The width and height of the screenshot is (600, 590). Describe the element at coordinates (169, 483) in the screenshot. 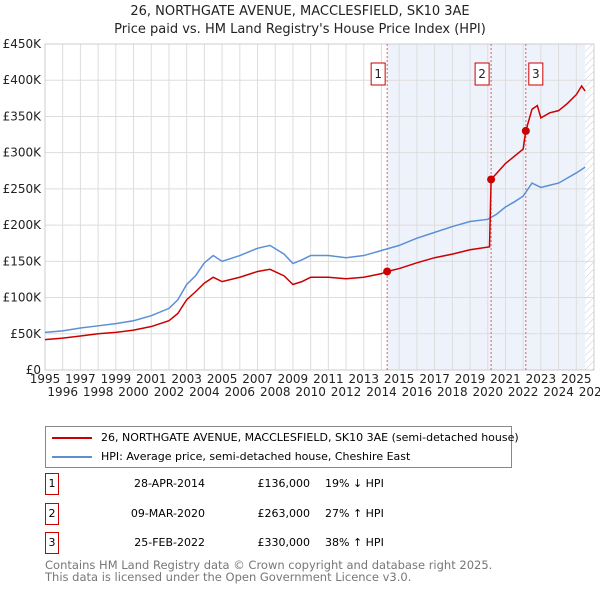

I see `transaction-date: 28-APR-2014` at that location.